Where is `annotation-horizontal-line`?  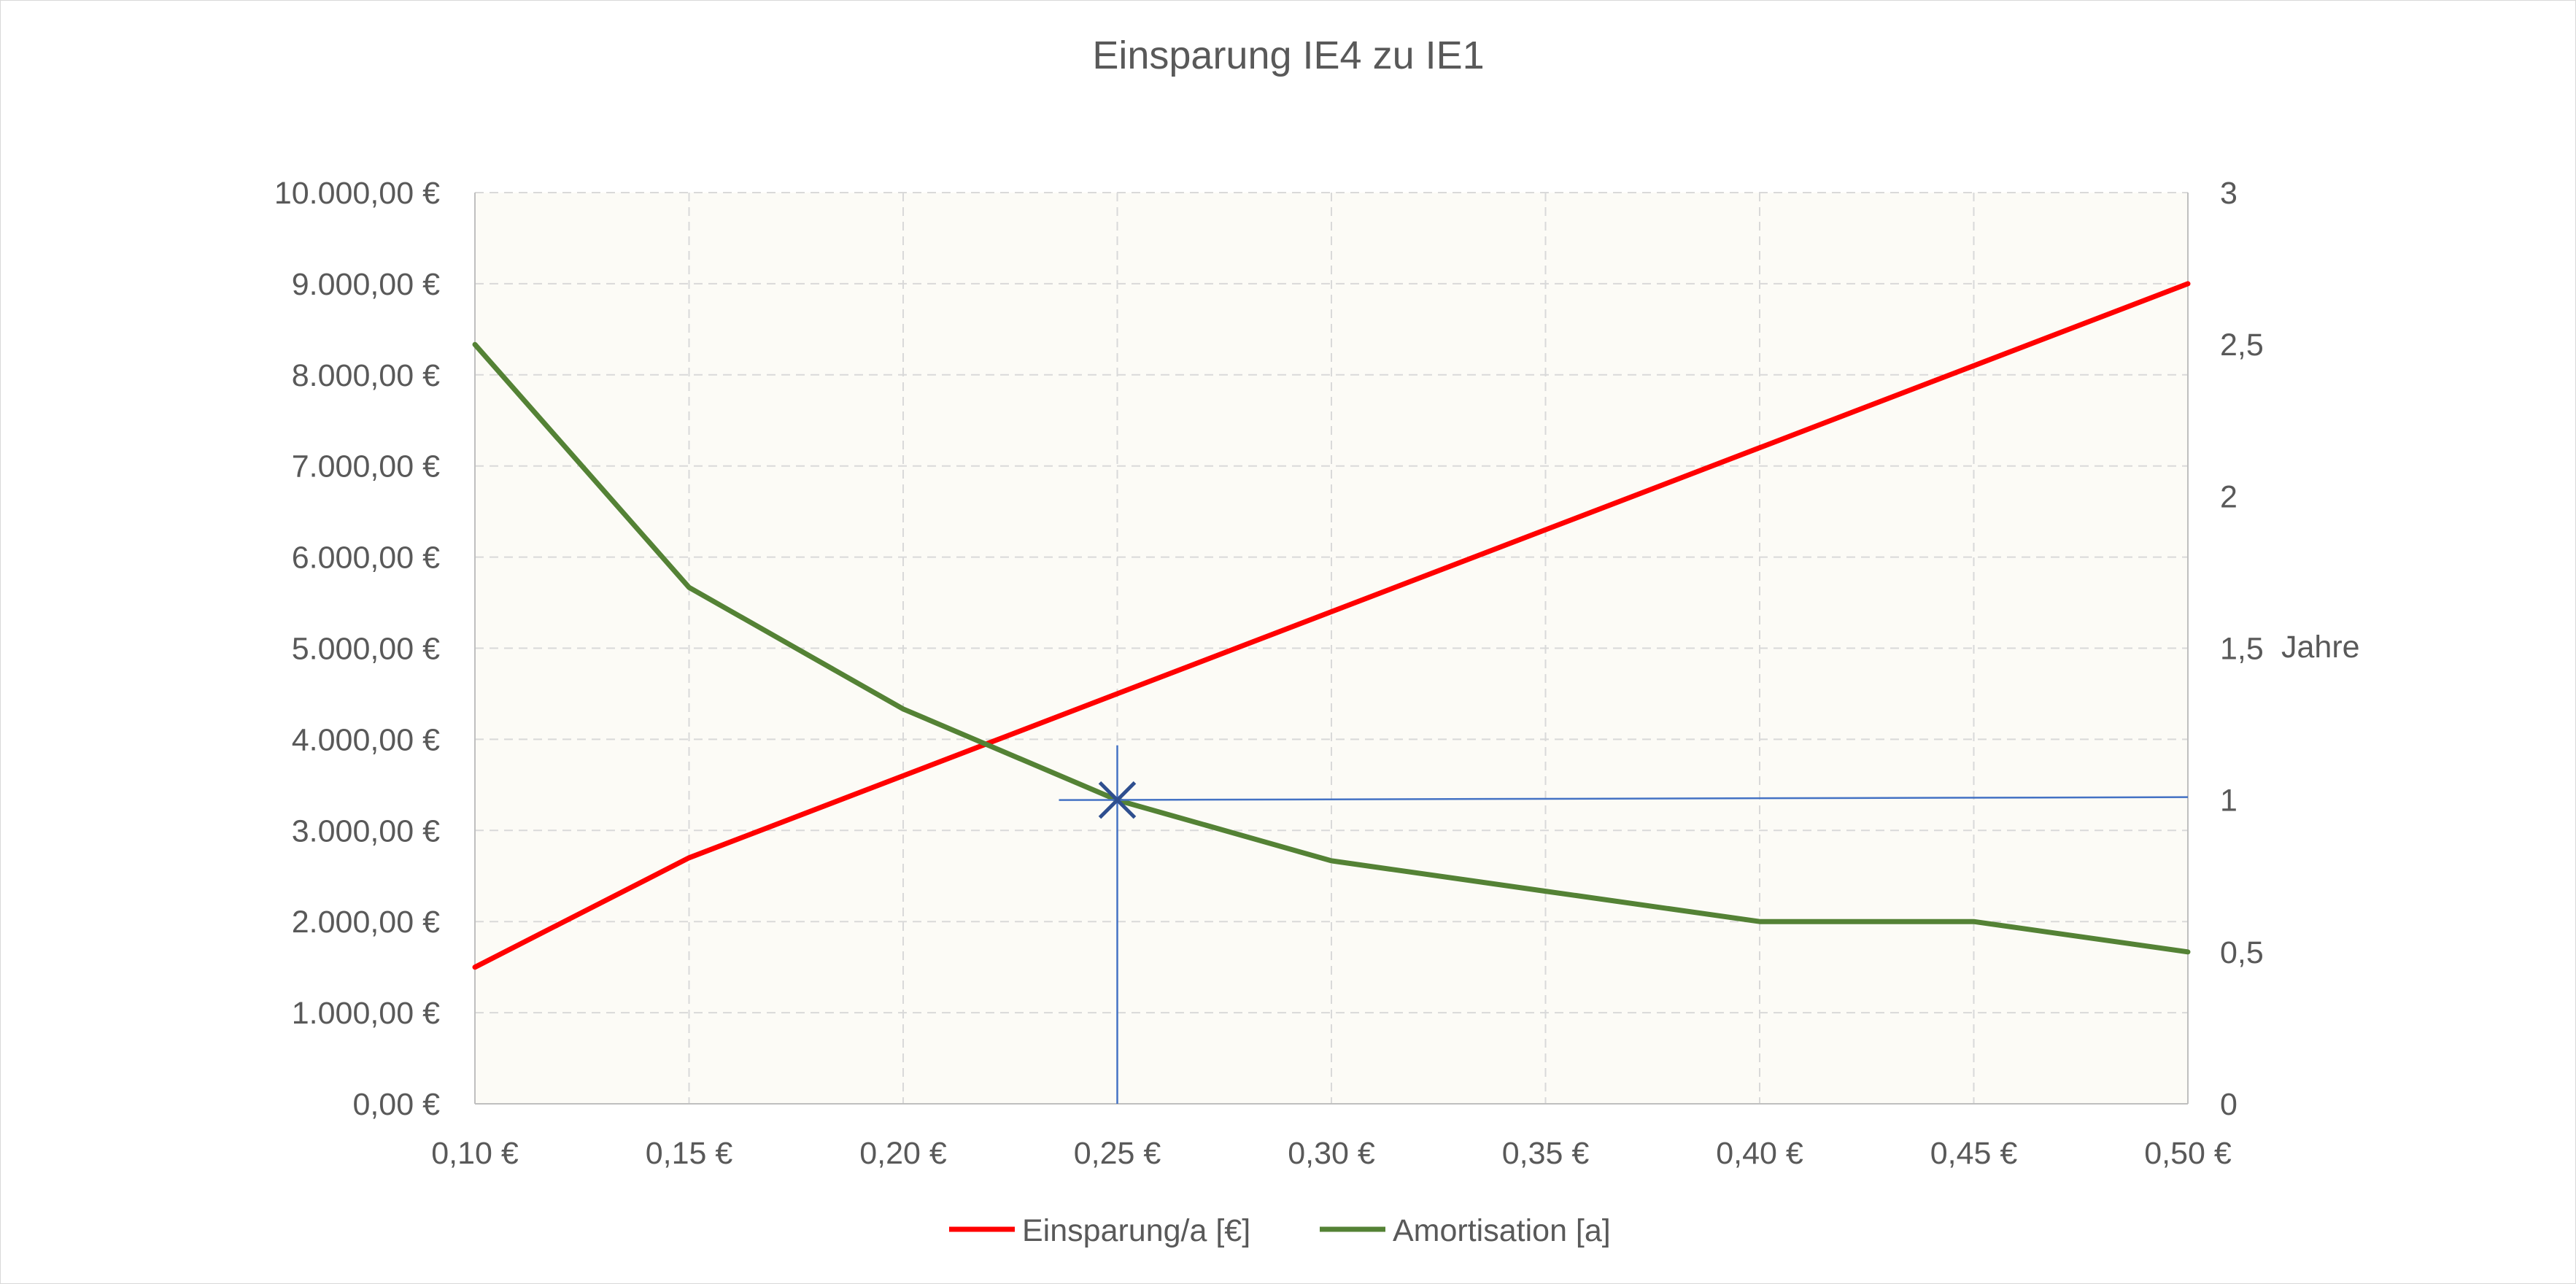 annotation-horizontal-line is located at coordinates (1624, 798).